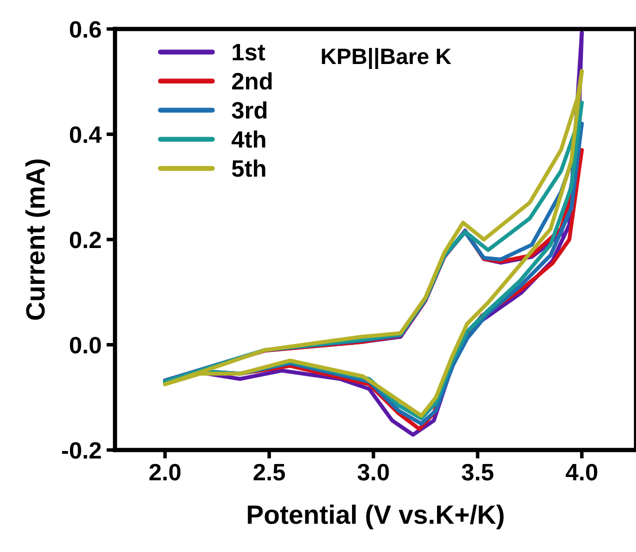  I want to click on annotation: KPB||Bare K, so click(387, 58).